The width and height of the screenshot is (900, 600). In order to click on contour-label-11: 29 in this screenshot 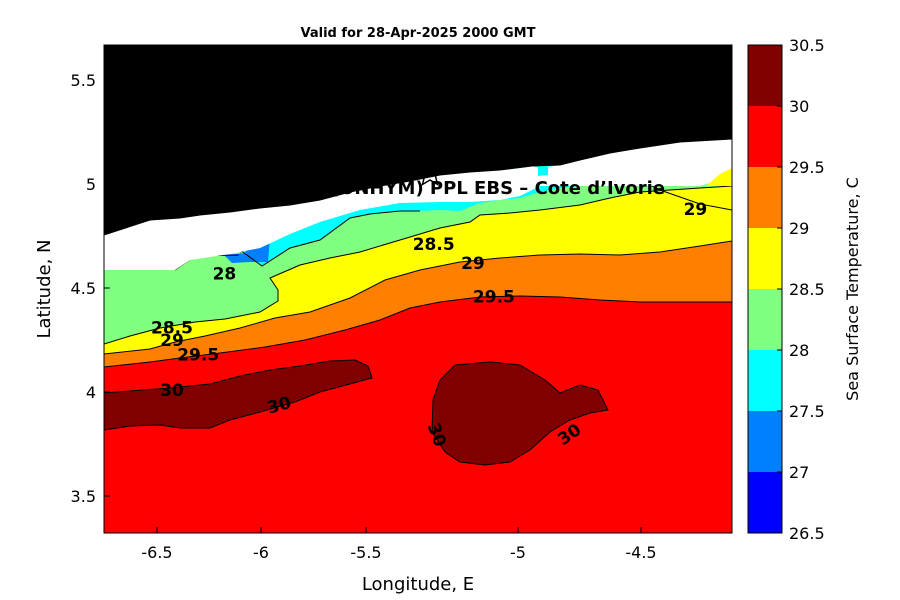, I will do `click(696, 210)`.